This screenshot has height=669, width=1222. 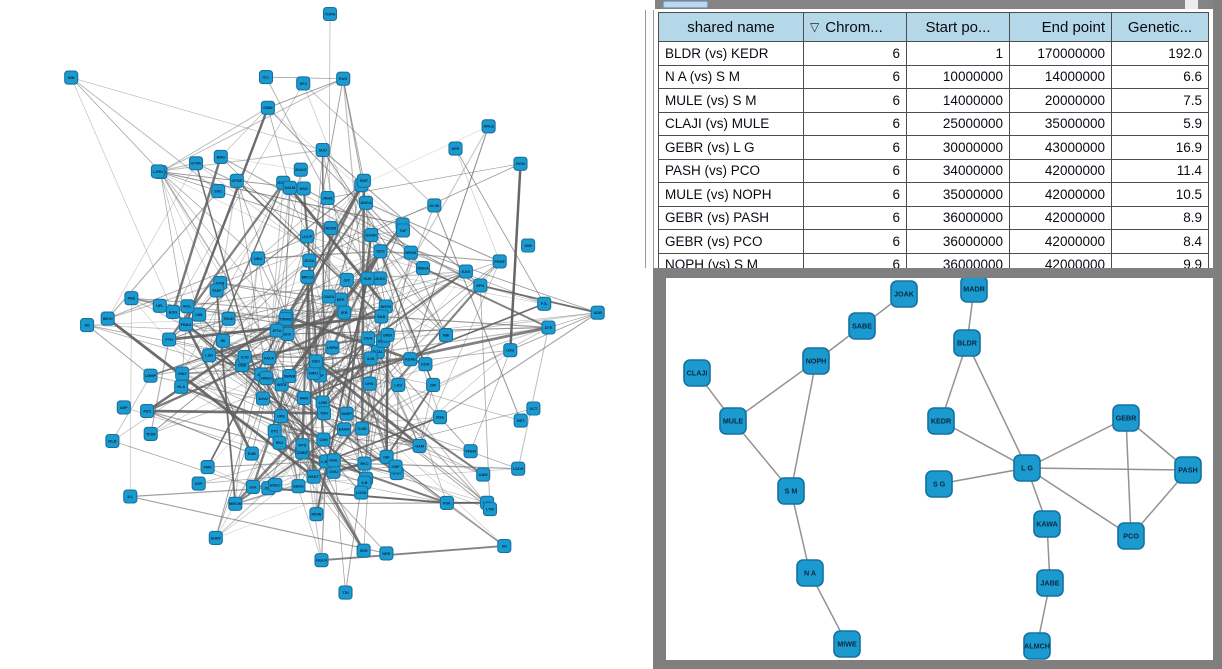 I want to click on cell-shared-name: PASH (vs) PCO, so click(x=731, y=170).